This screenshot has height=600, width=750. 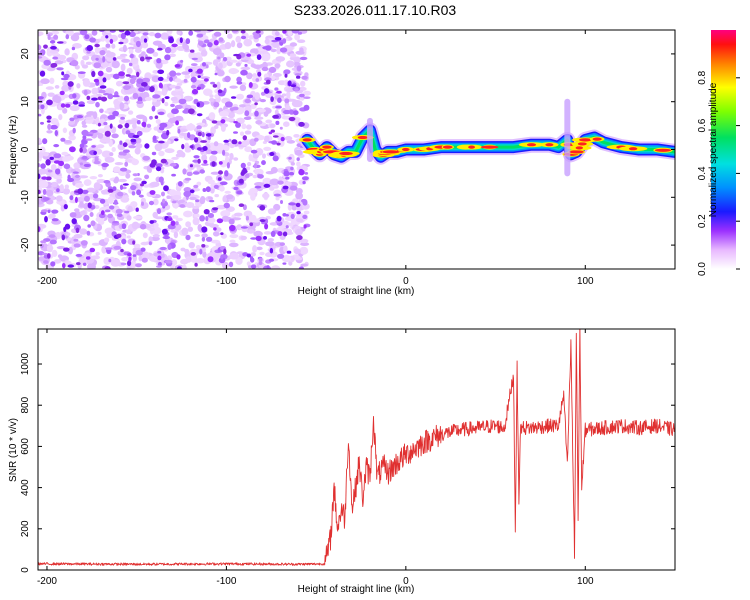 I want to click on snr-x-tick-label: 100, so click(x=585, y=581).